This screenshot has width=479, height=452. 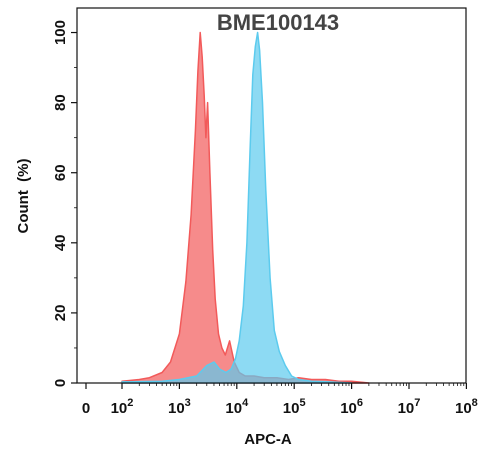 What do you see at coordinates (351, 407) in the screenshot?
I see `x-tick-label: 10⁶` at bounding box center [351, 407].